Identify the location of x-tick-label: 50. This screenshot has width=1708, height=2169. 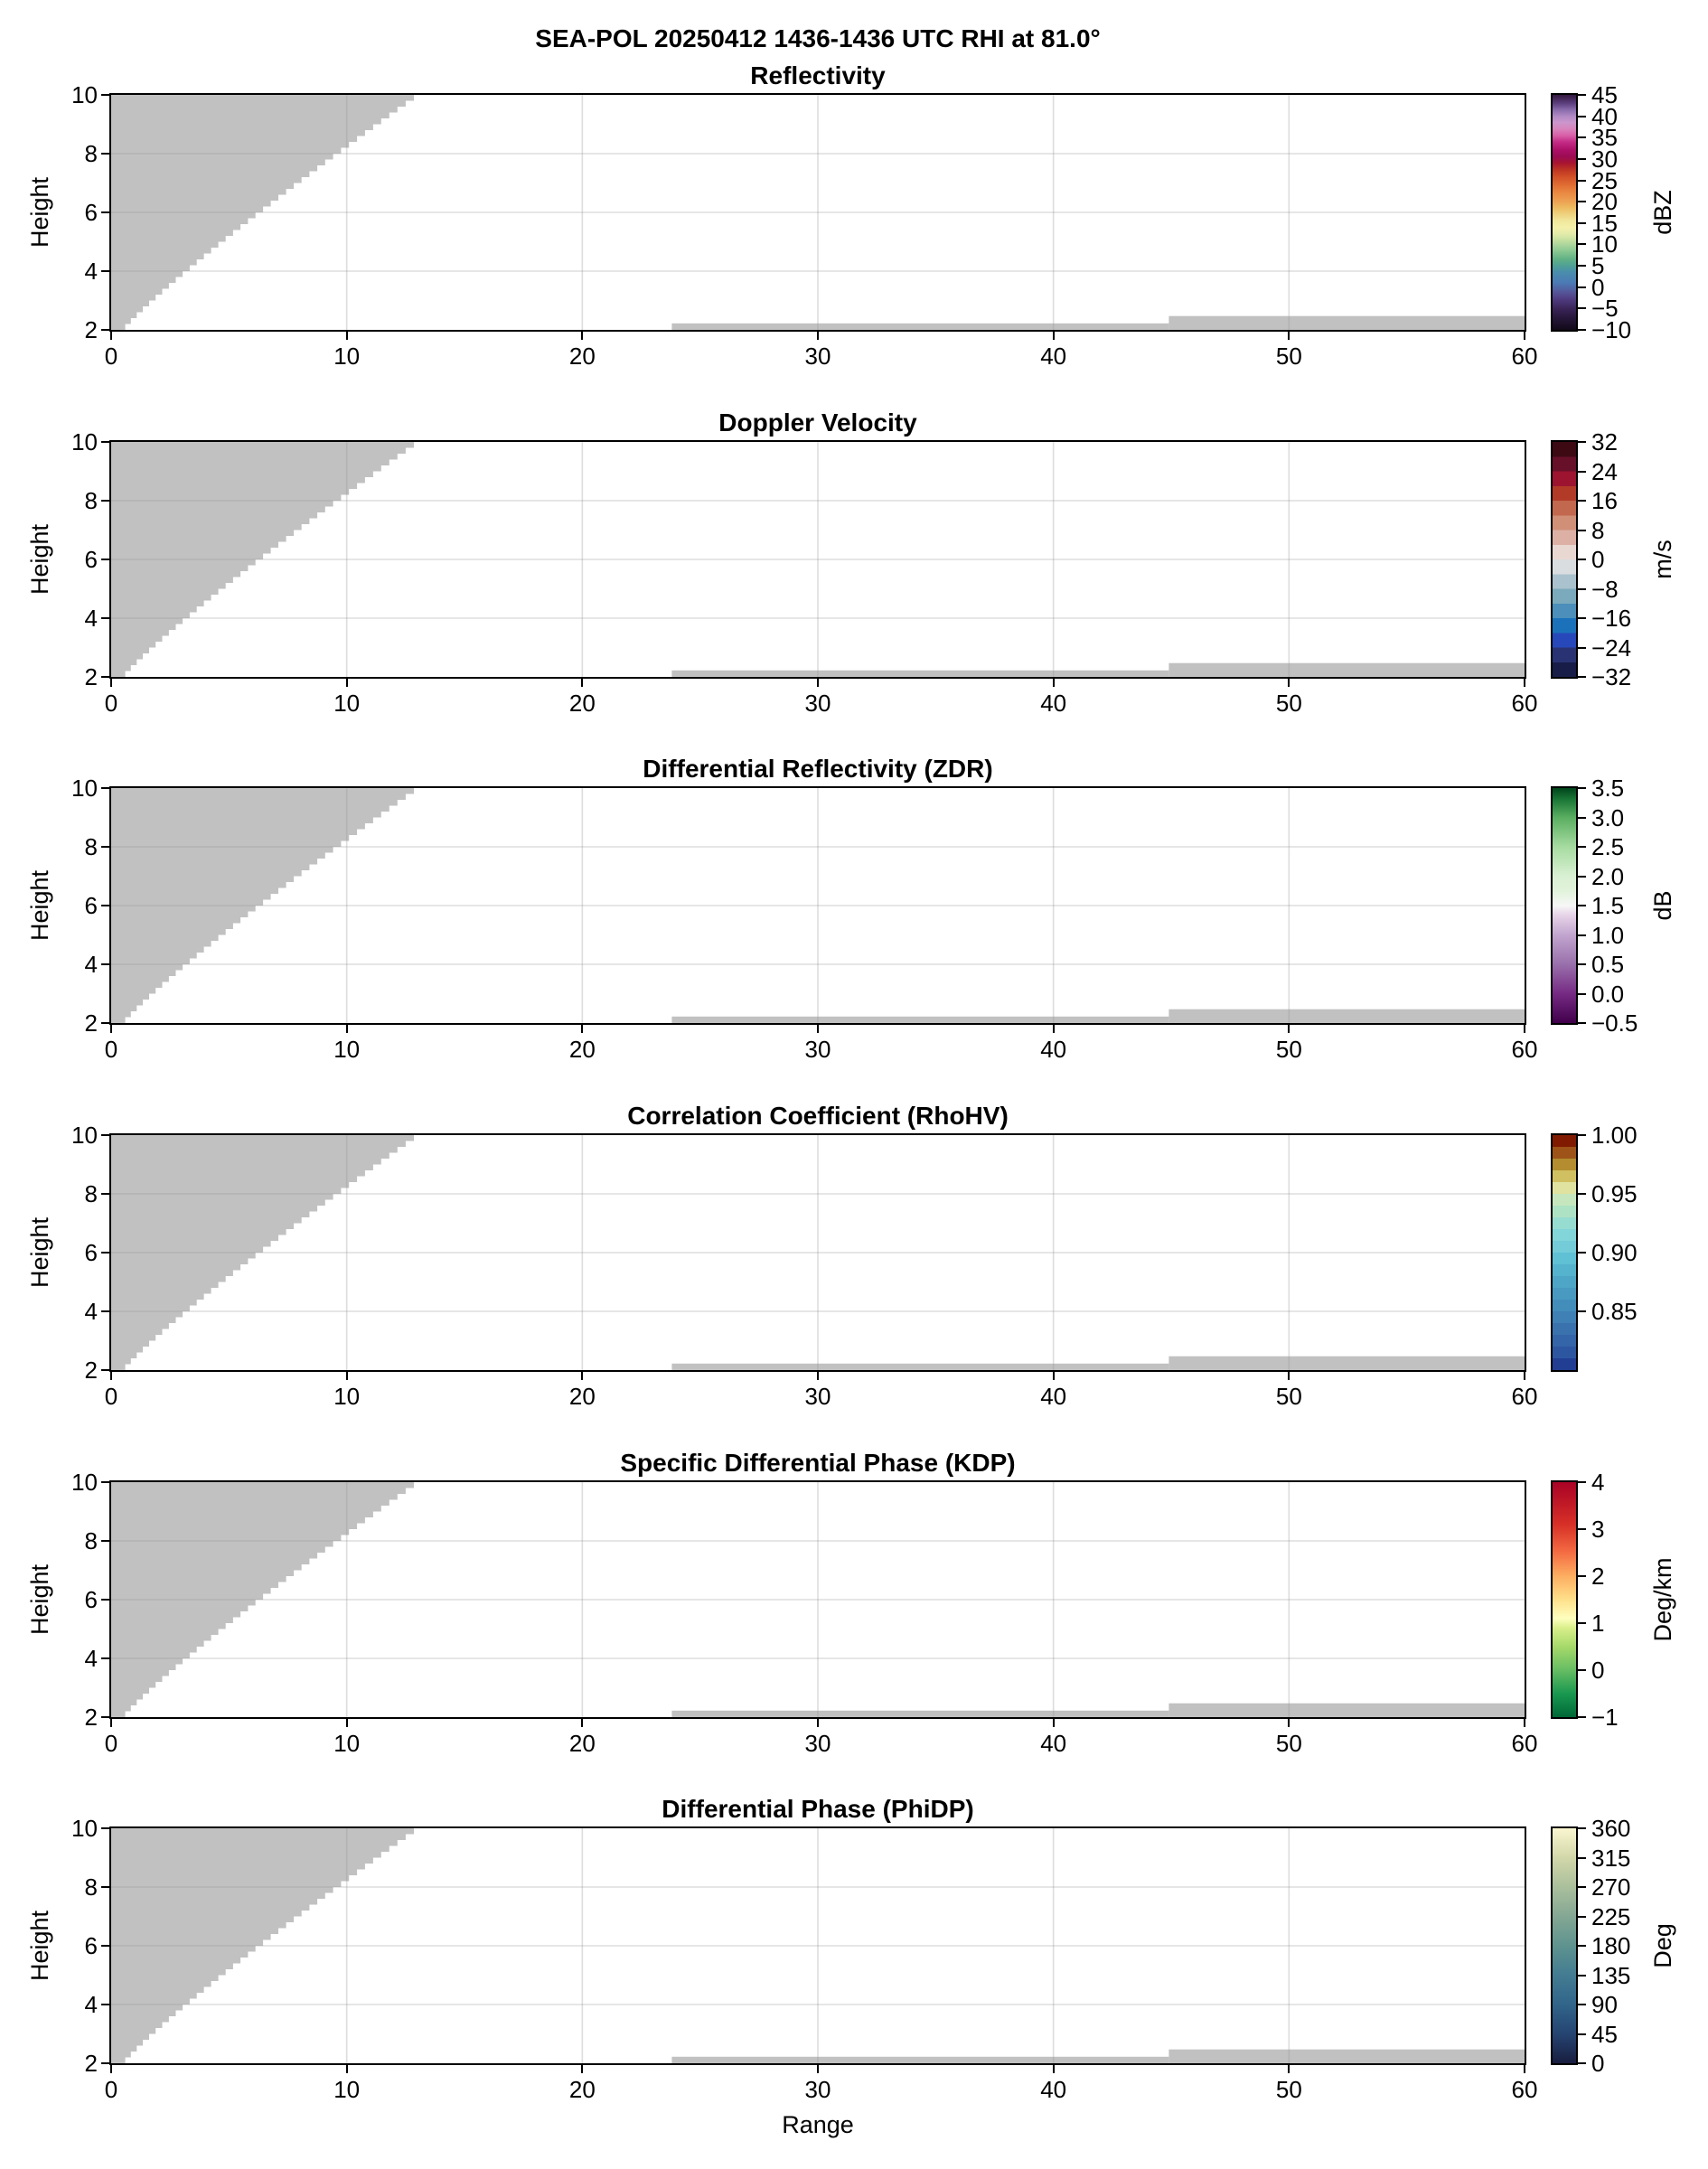
(1288, 1049).